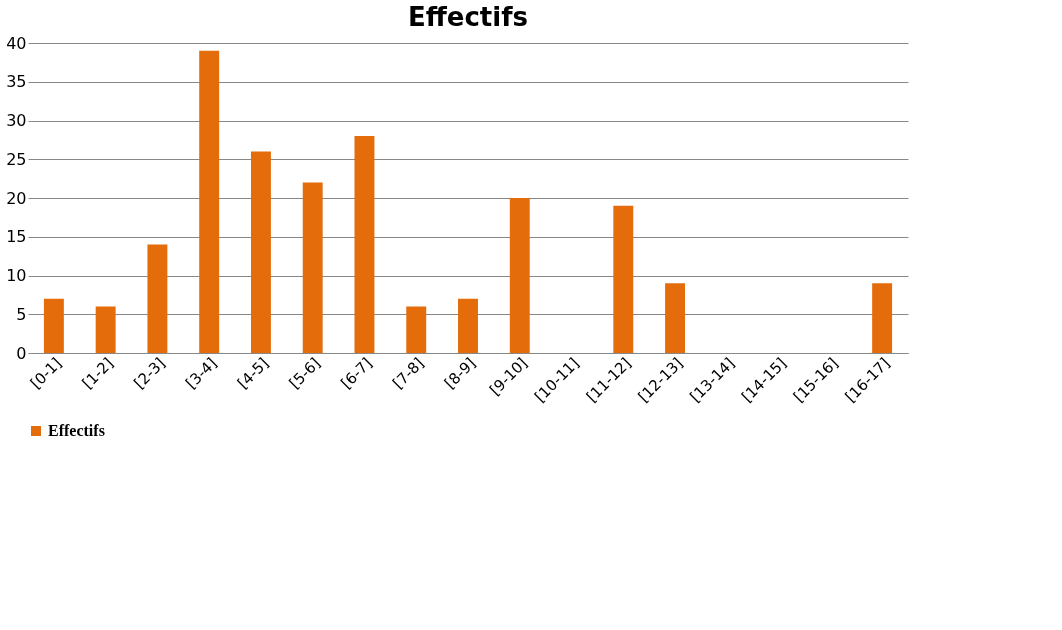 This screenshot has height=630, width=1062. What do you see at coordinates (21, 353) in the screenshot?
I see `y-tick-label: 0` at bounding box center [21, 353].